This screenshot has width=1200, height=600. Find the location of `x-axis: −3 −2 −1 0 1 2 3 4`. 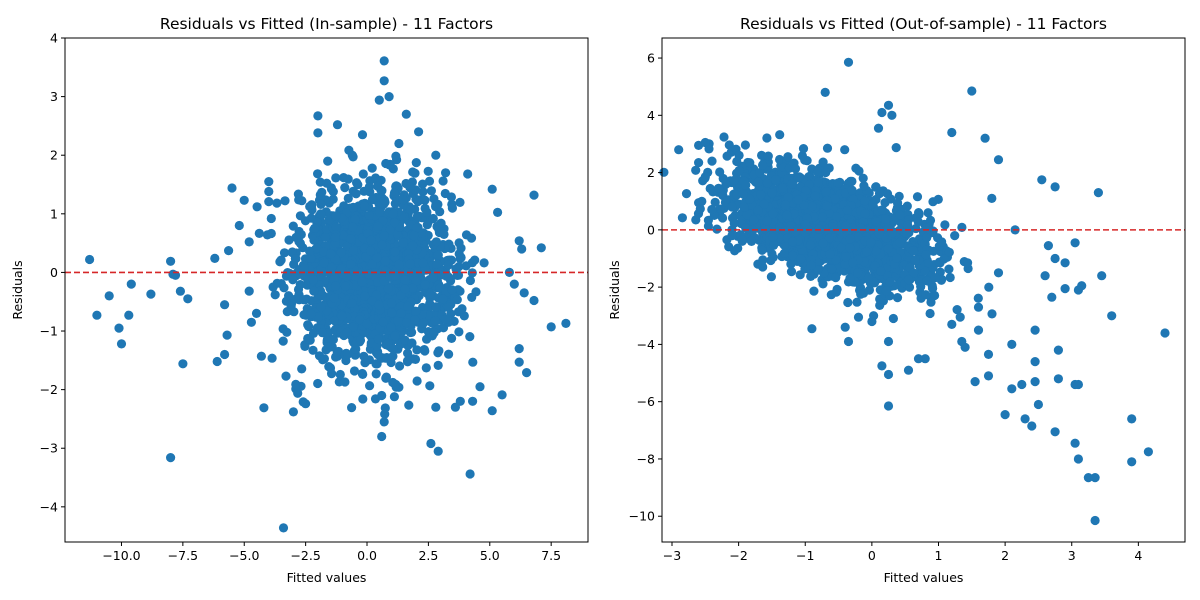

x-axis: −3 −2 −1 0 1 2 3 4 is located at coordinates (902, 552).